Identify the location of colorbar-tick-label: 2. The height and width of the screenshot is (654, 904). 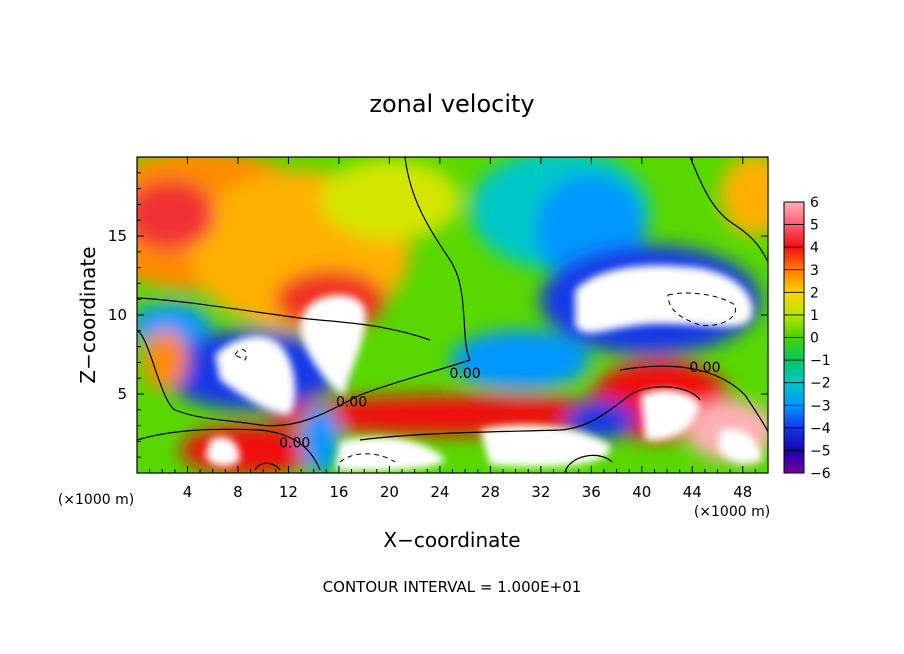
(814, 293).